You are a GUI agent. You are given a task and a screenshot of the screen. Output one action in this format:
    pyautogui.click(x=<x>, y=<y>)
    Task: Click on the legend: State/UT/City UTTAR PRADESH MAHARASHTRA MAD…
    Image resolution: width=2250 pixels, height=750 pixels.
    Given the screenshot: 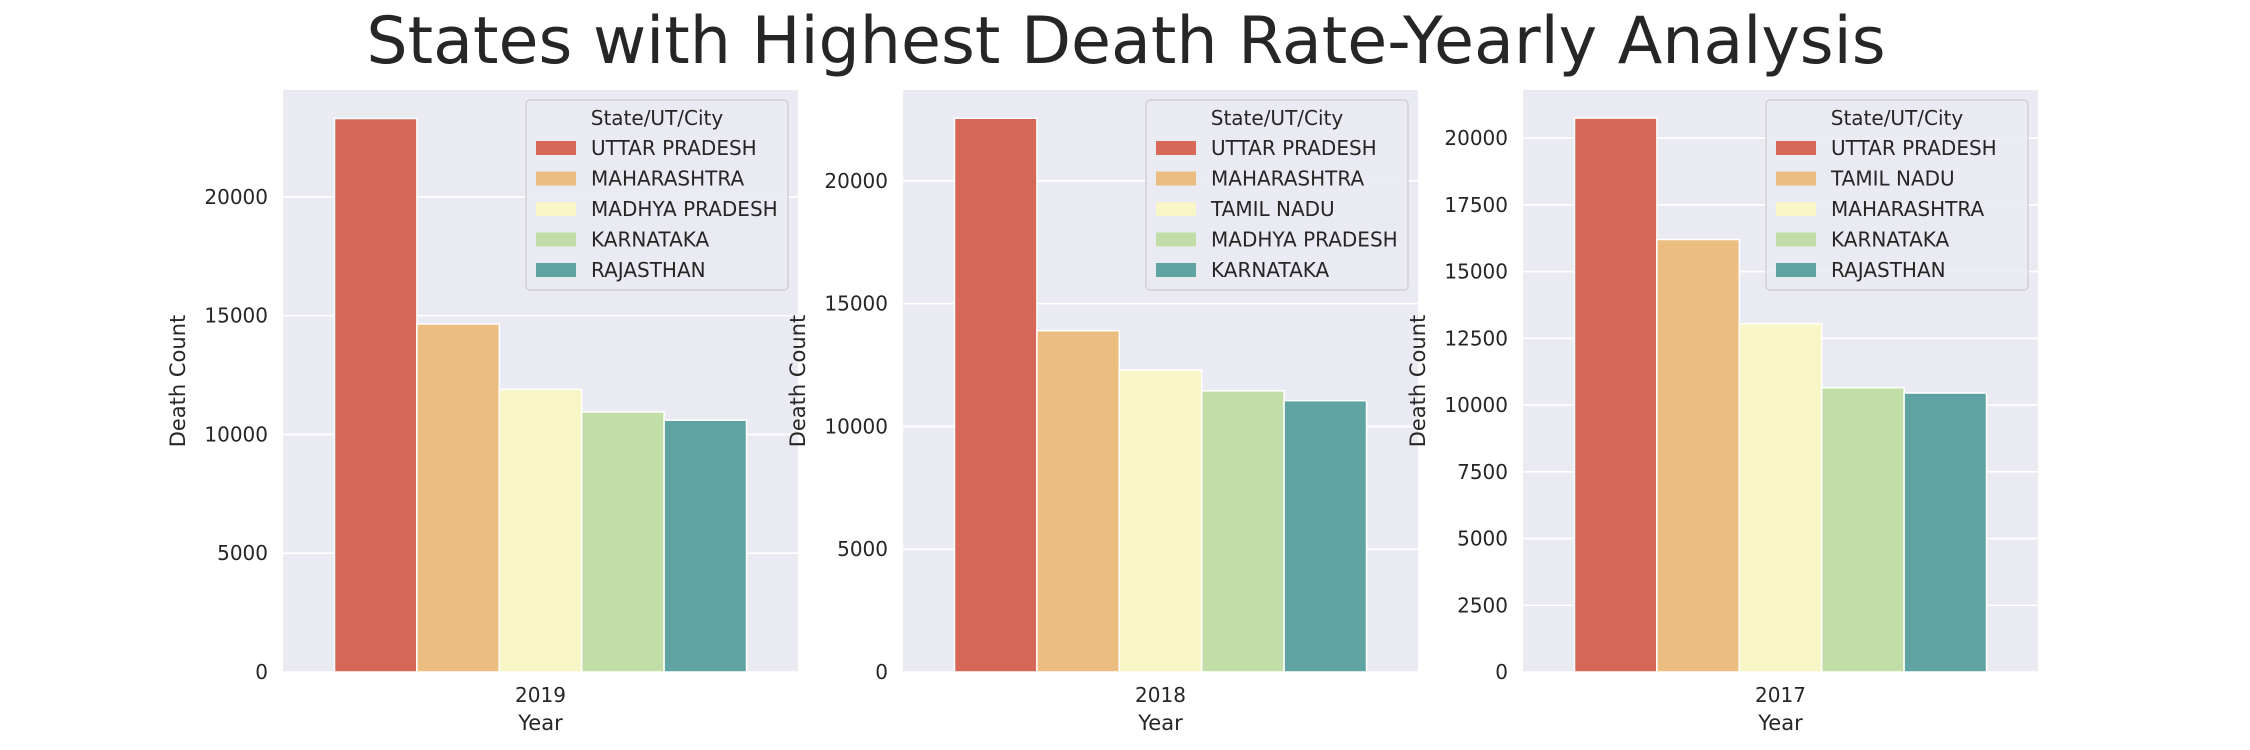 What is the action you would take?
    pyautogui.click(x=657, y=195)
    